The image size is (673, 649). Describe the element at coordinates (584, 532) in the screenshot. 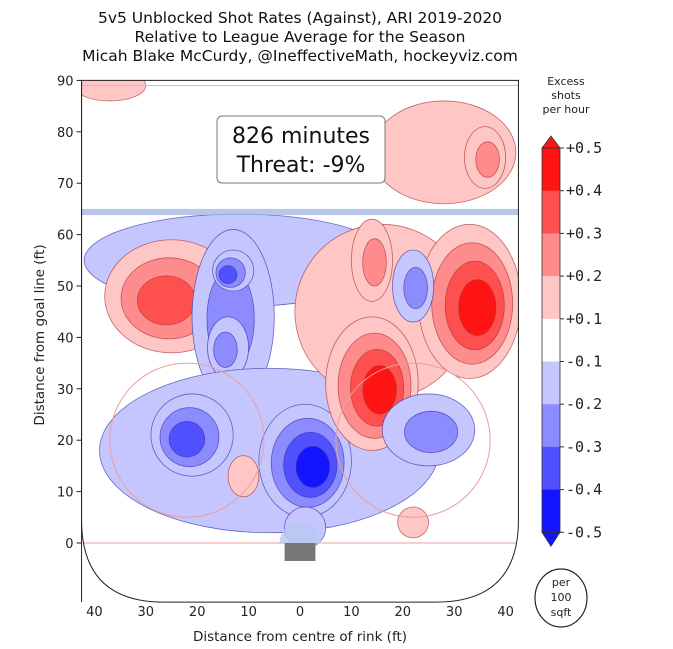

I see `colorbar-tick-label: -0.5` at that location.